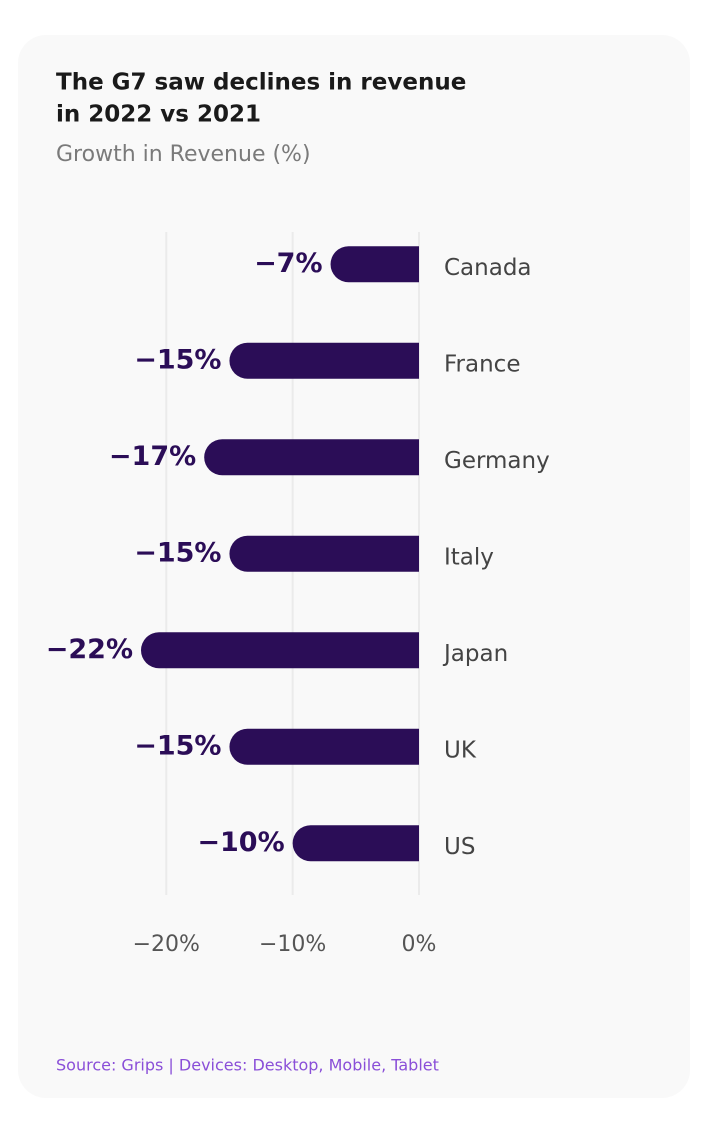 The width and height of the screenshot is (707, 1129). Describe the element at coordinates (183, 154) in the screenshot. I see `chart-subtitle: Growth in Revenue (%)` at that location.